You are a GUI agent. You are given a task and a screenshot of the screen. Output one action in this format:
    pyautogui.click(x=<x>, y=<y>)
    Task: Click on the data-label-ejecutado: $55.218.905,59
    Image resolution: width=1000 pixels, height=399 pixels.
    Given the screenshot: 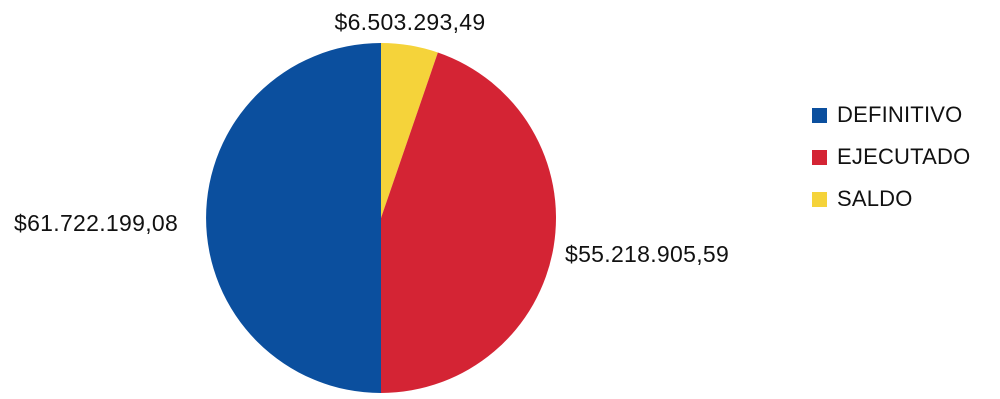 What is the action you would take?
    pyautogui.click(x=647, y=254)
    